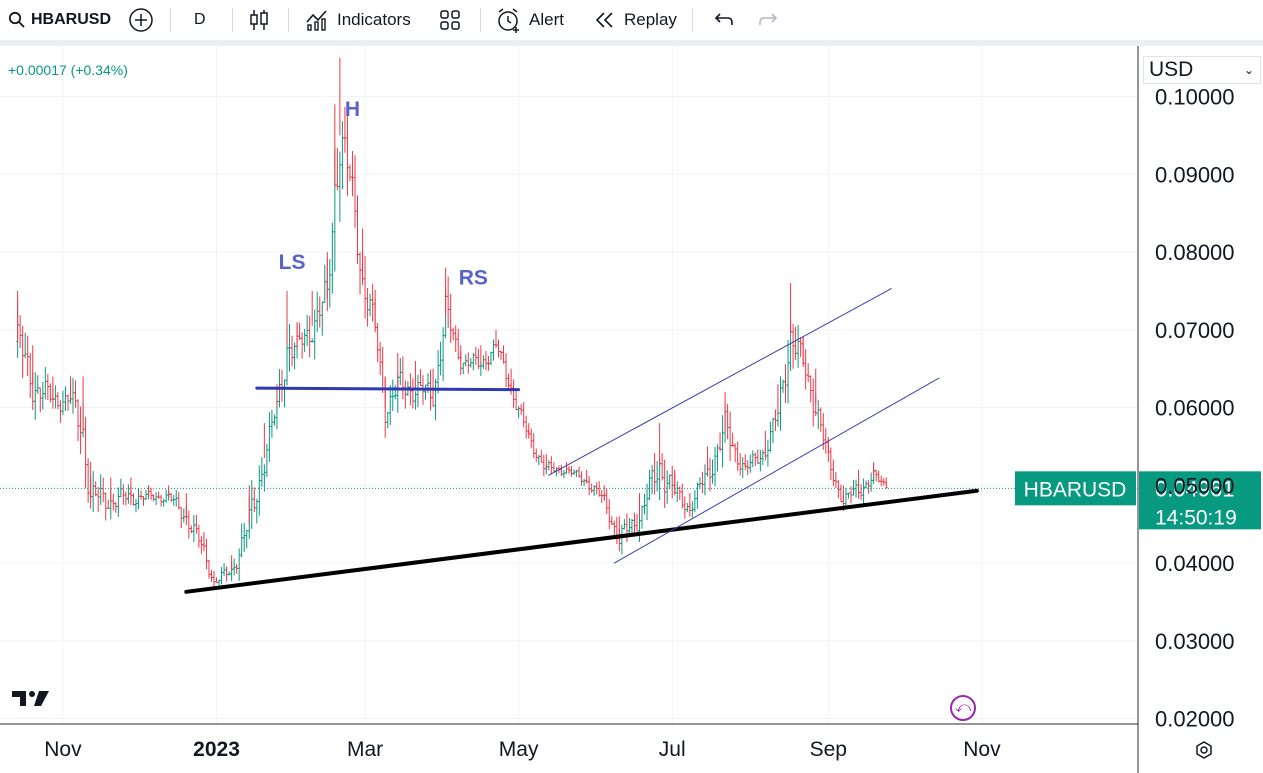  Describe the element at coordinates (316, 20) in the screenshot. I see `indicators-icon` at that location.